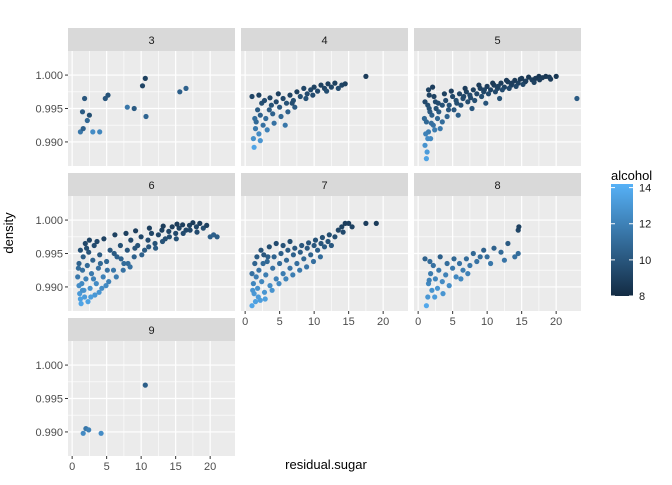  What do you see at coordinates (49, 76) in the screenshot?
I see `y-tick-label: 1.000` at bounding box center [49, 76].